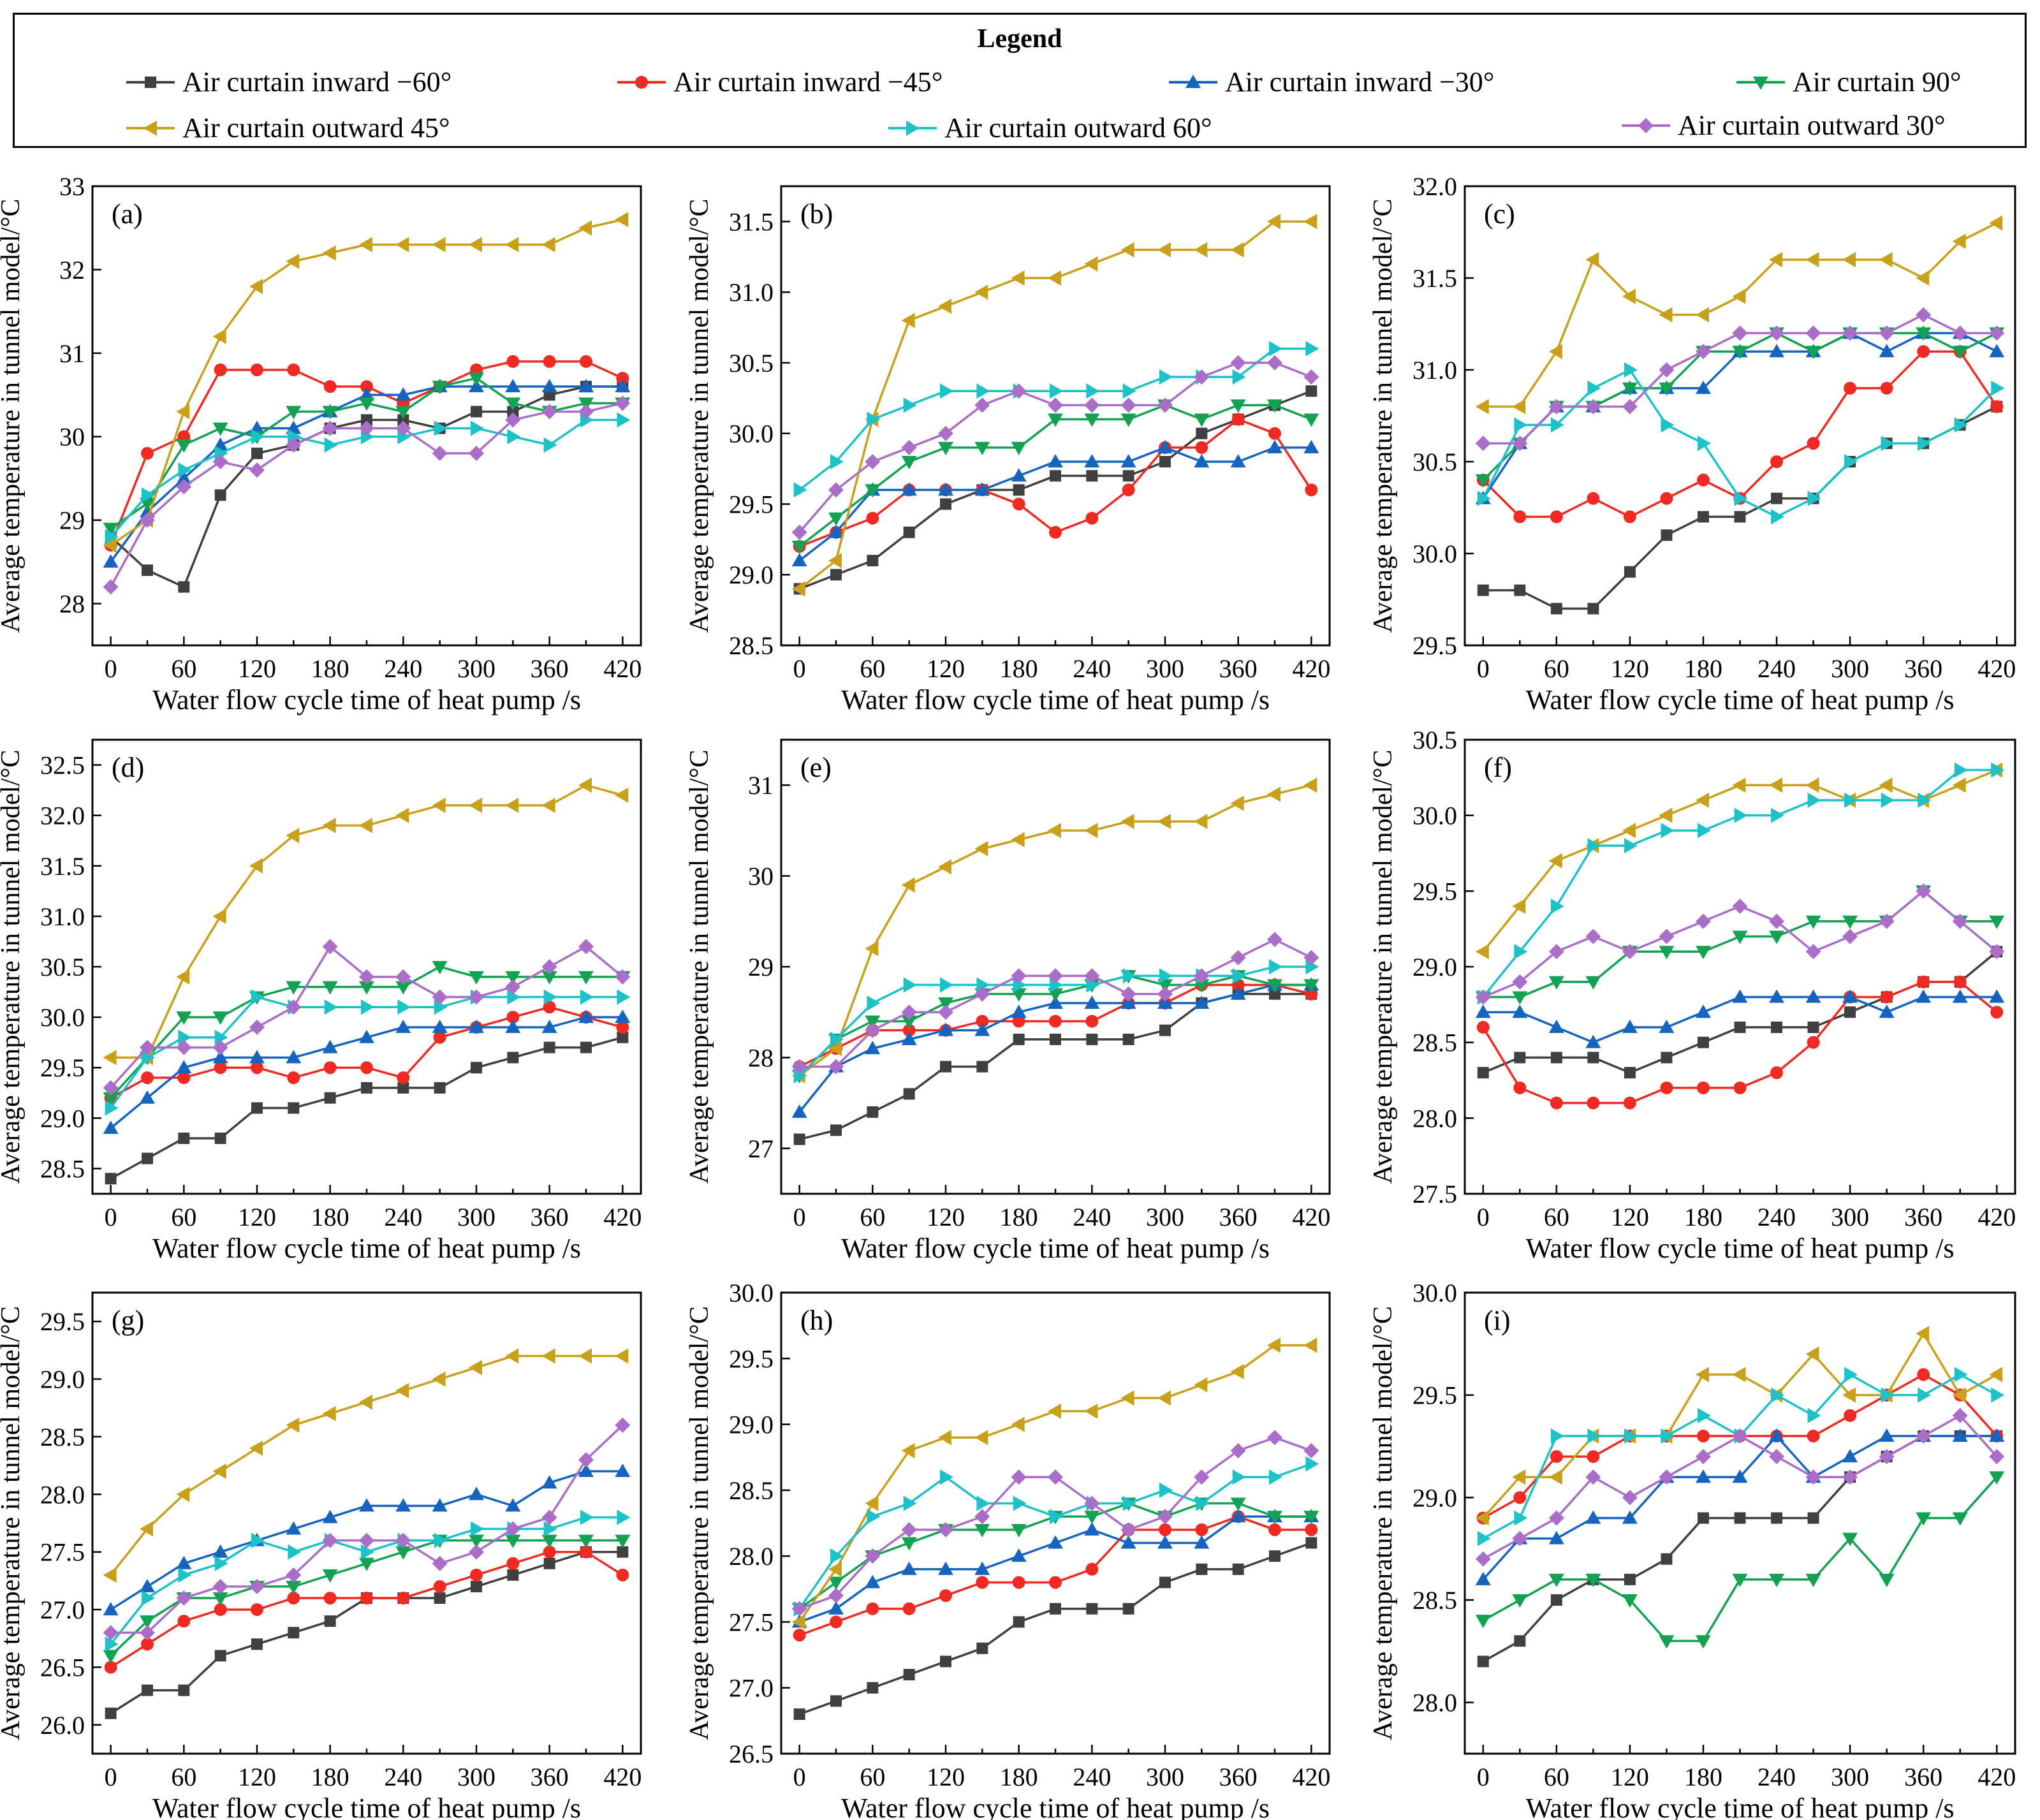  Describe the element at coordinates (1630, 1217) in the screenshot. I see `x-tick-label: 120` at that location.